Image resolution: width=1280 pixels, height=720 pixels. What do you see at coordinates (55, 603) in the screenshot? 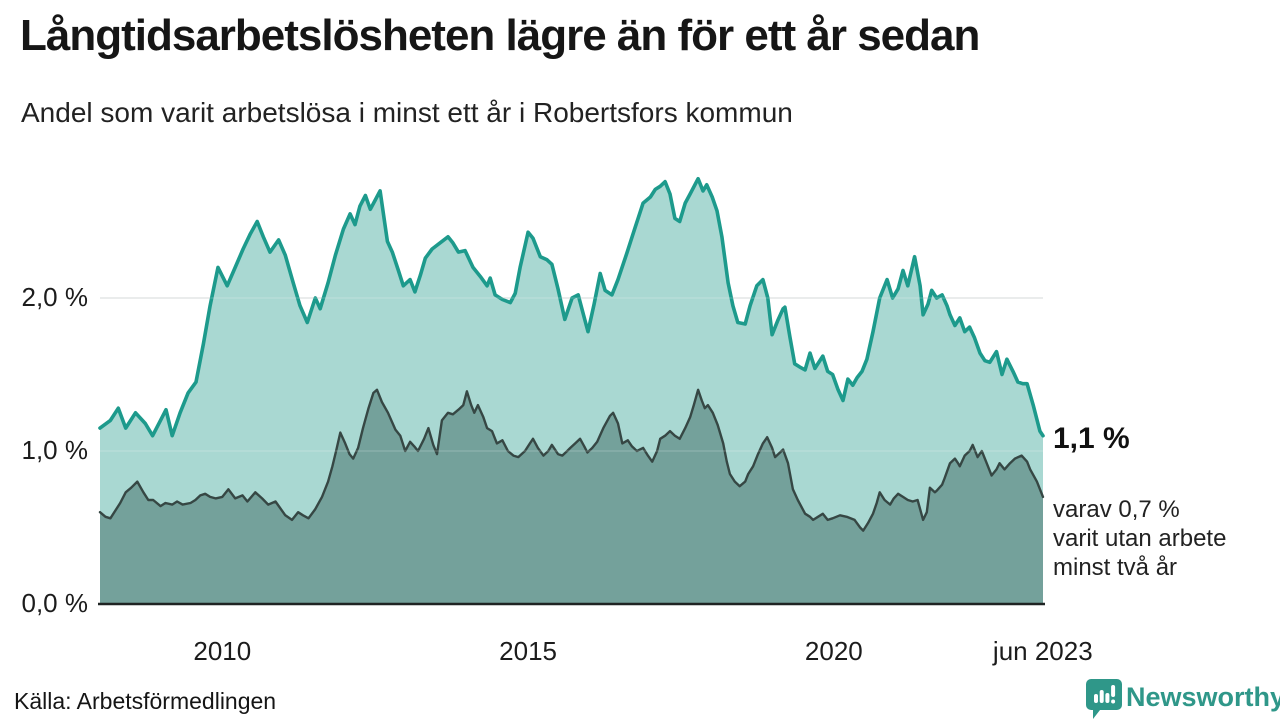
I see `y-tick-label: 0,0 %` at bounding box center [55, 603].